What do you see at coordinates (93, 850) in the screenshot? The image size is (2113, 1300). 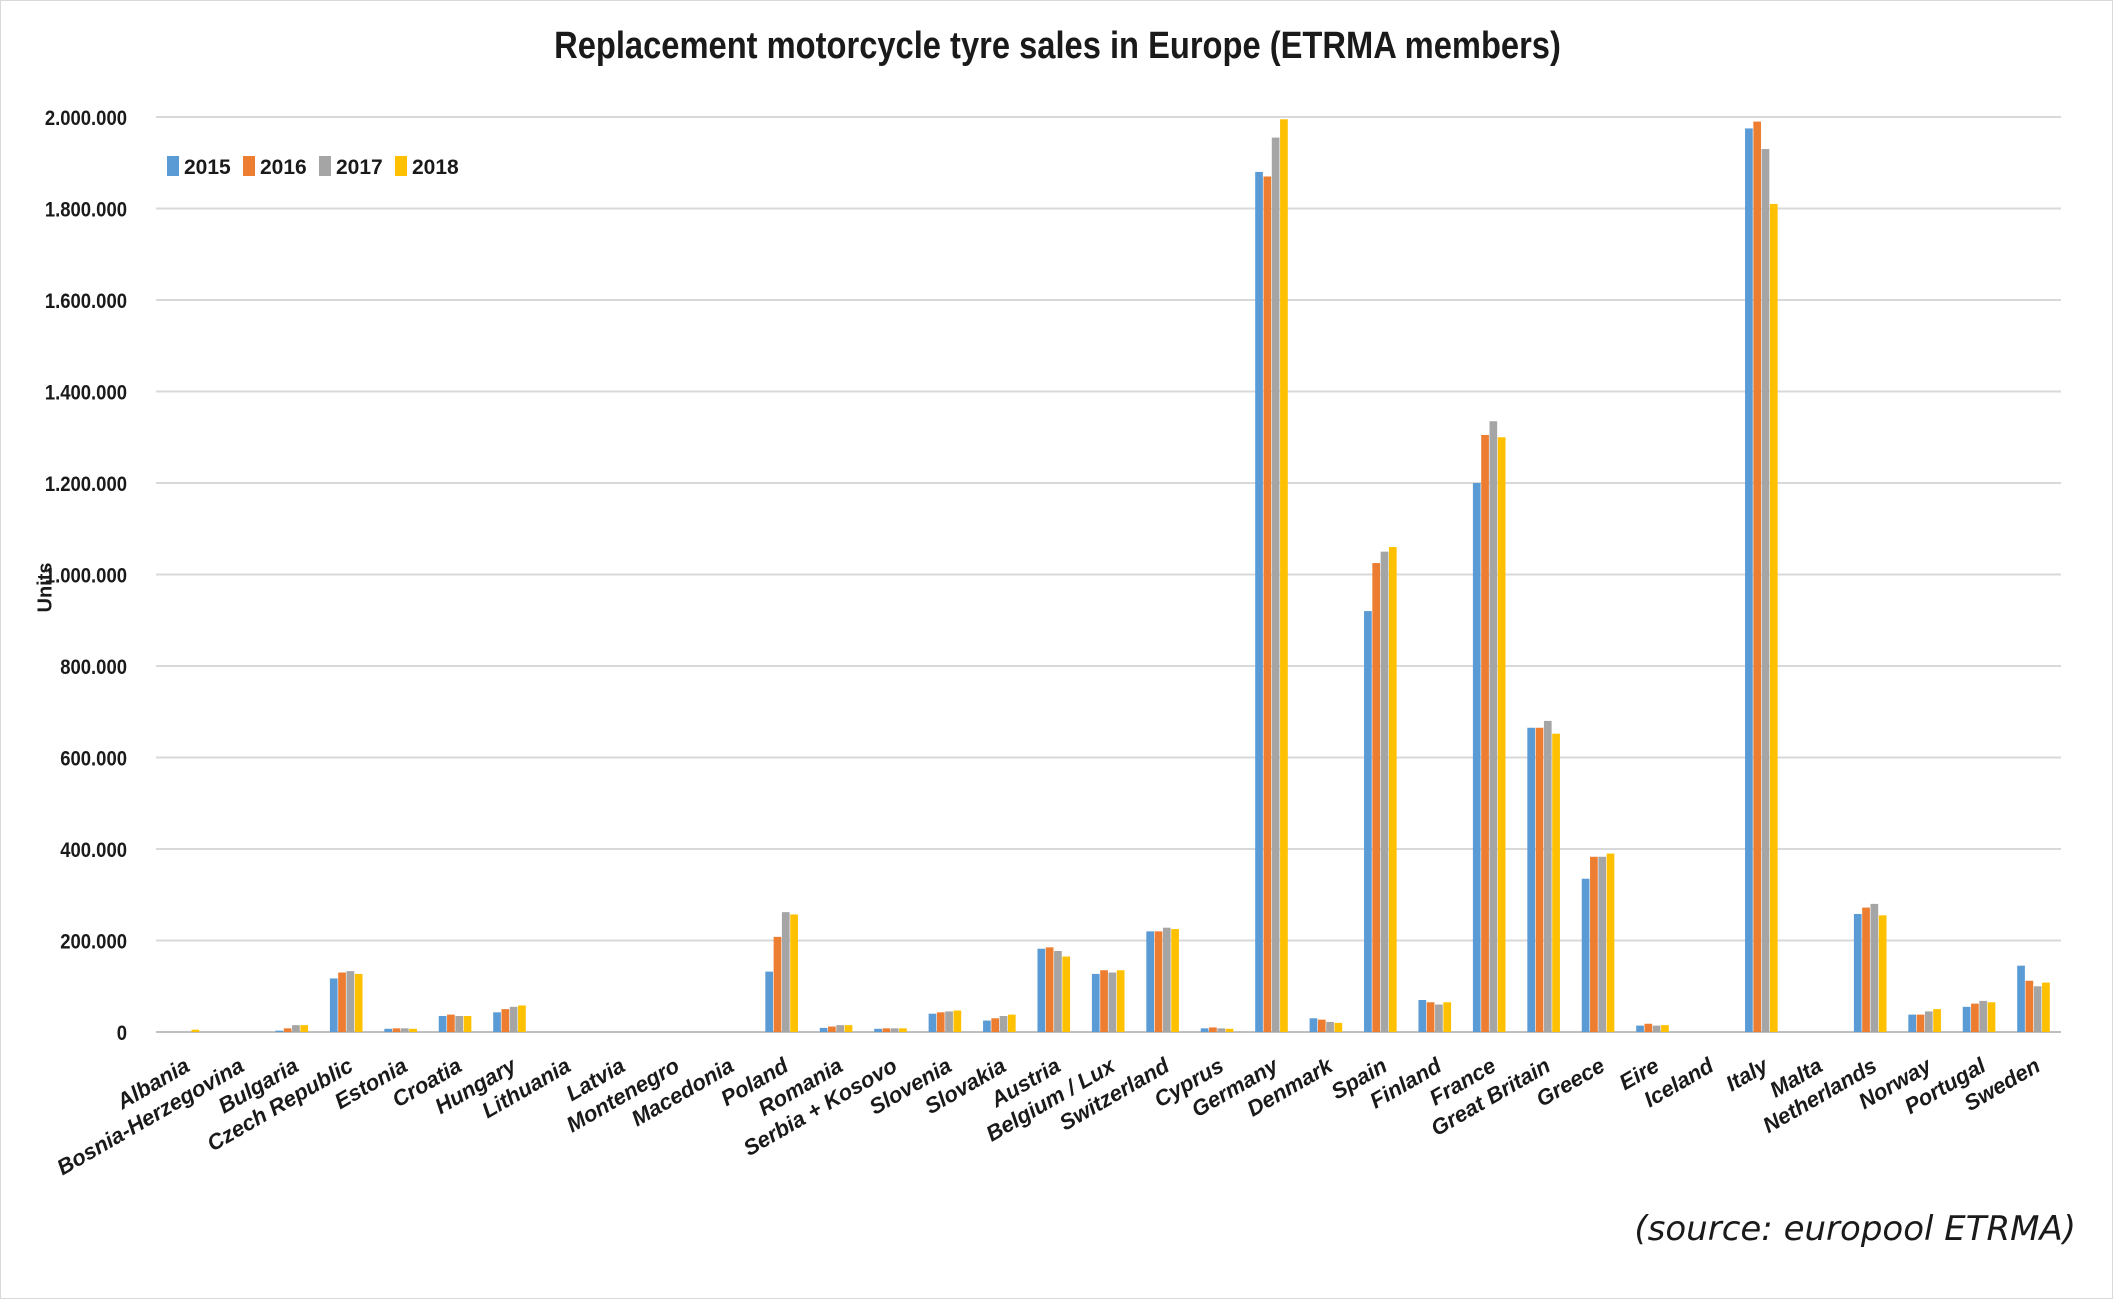 I see `y-tick-label: 400.000` at bounding box center [93, 850].